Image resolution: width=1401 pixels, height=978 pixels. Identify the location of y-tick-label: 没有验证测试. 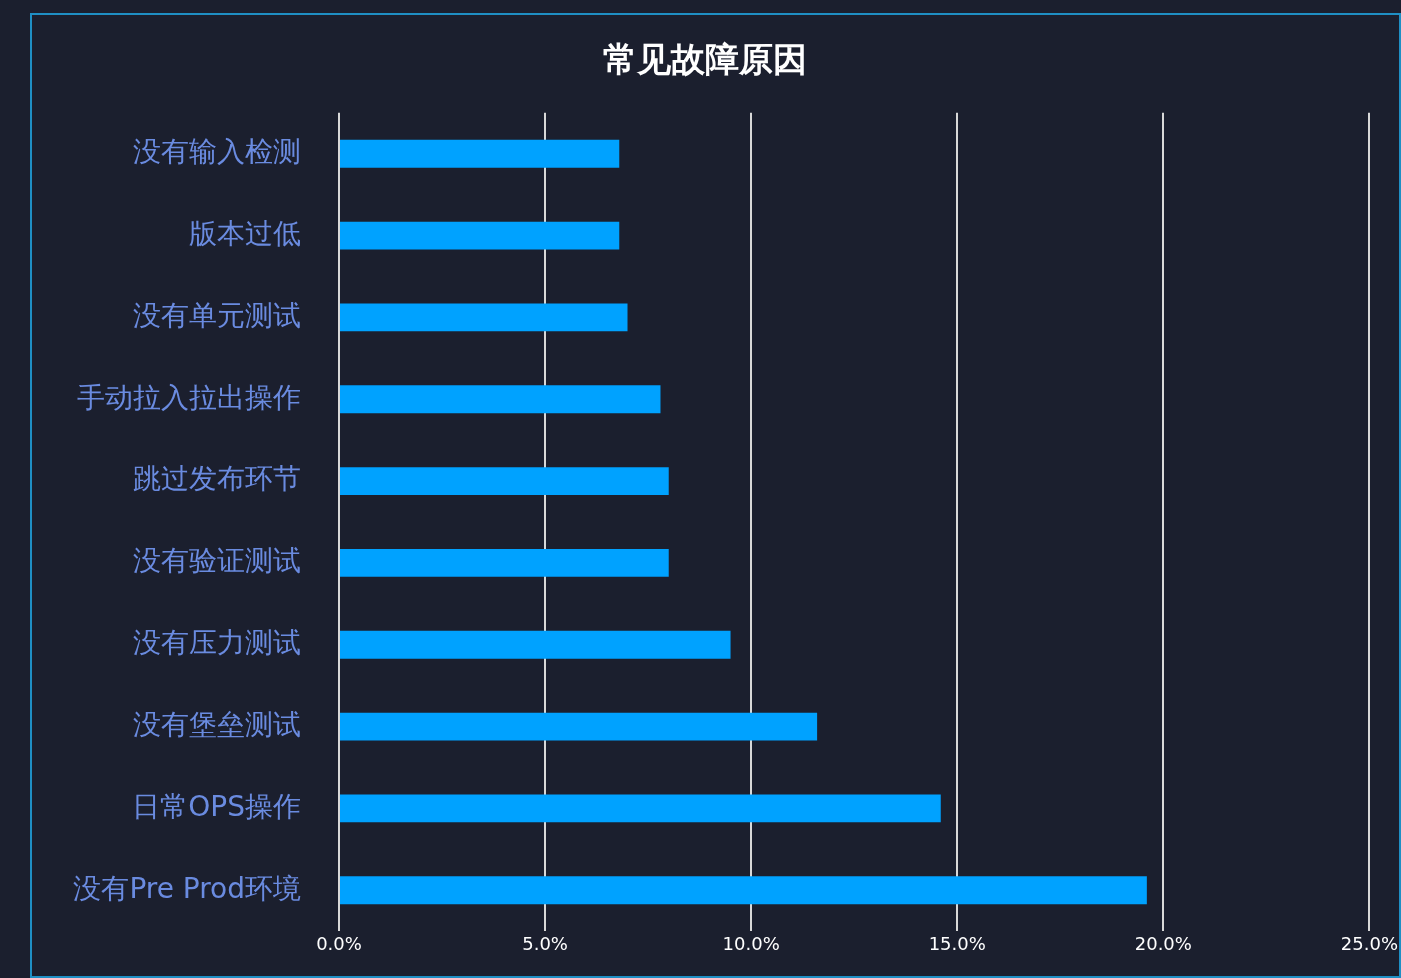
(217, 561).